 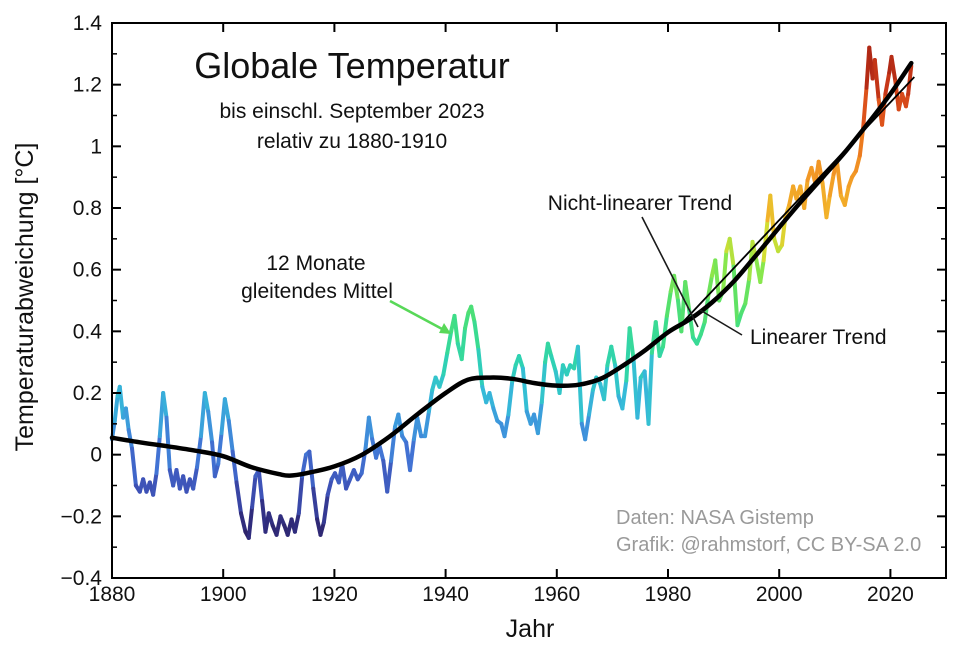 What do you see at coordinates (768, 545) in the screenshot?
I see `credit-author-license: Grafik: @rahmstorf, CC BY-SA 2.0` at bounding box center [768, 545].